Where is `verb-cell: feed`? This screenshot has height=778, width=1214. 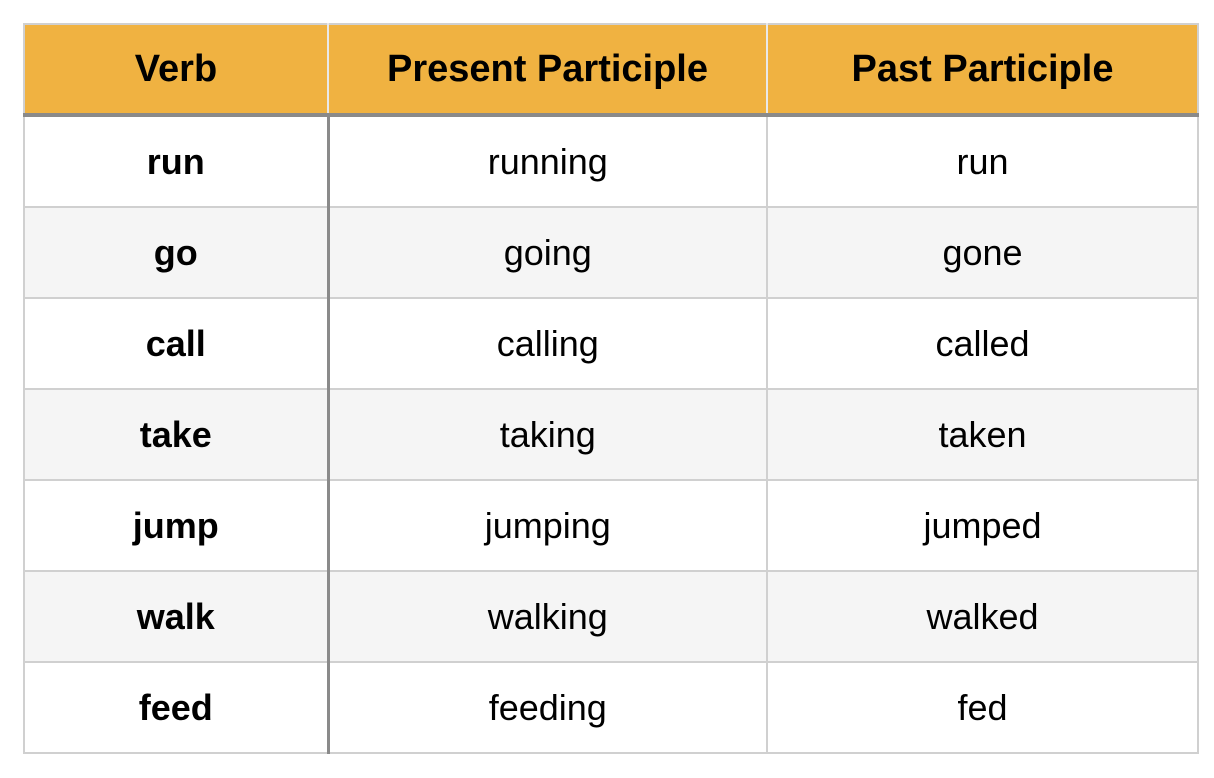
verb-cell: feed is located at coordinates (176, 707).